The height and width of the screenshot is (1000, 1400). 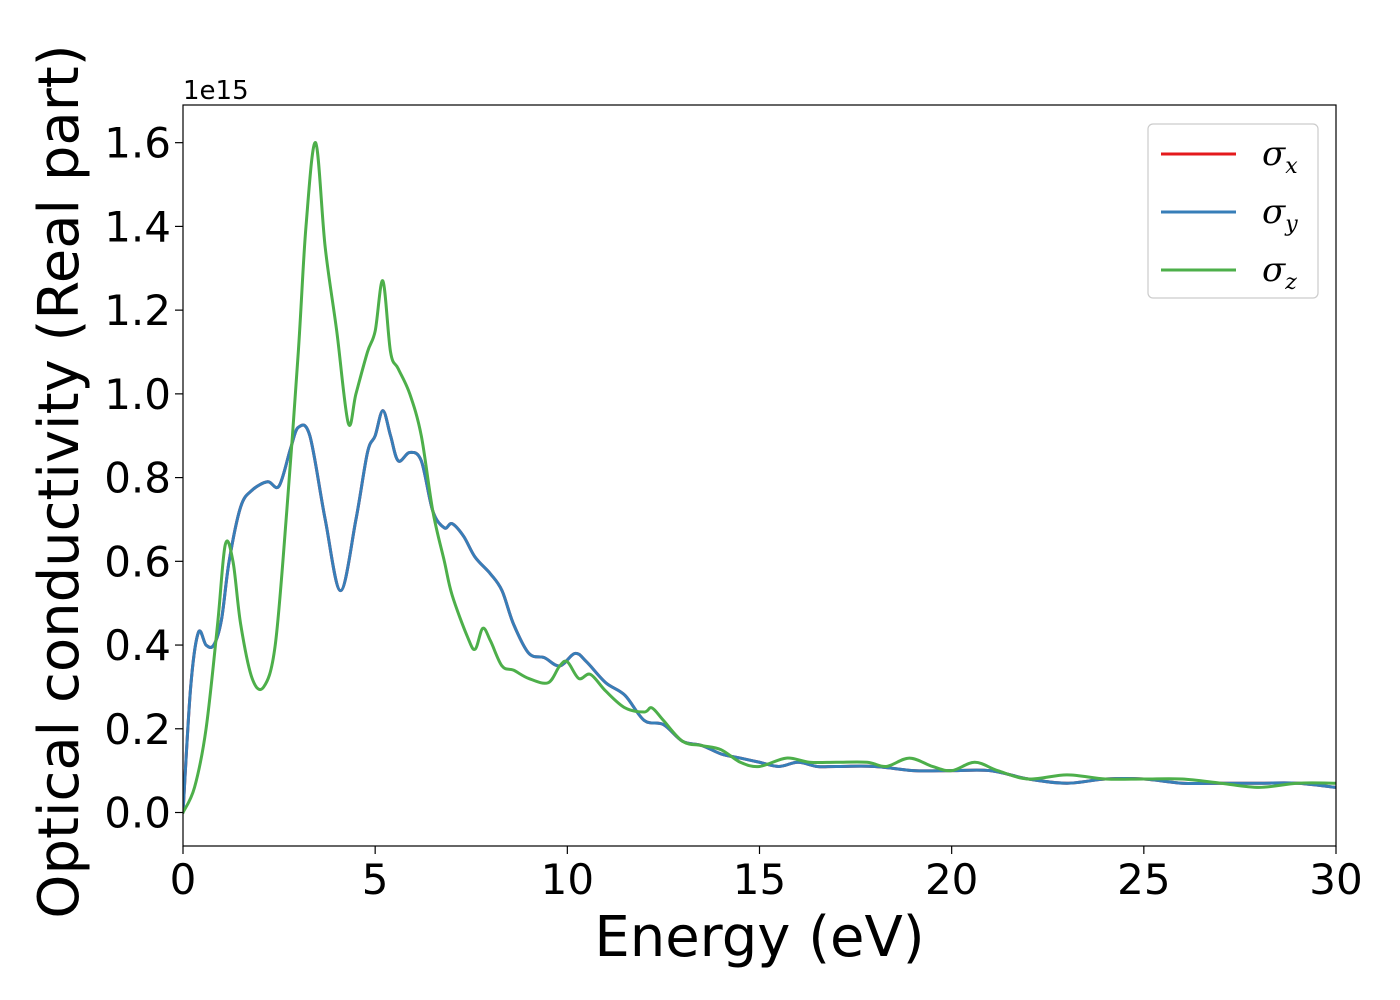 What do you see at coordinates (1279, 272) in the screenshot?
I see `legend-label-z: σz` at bounding box center [1279, 272].